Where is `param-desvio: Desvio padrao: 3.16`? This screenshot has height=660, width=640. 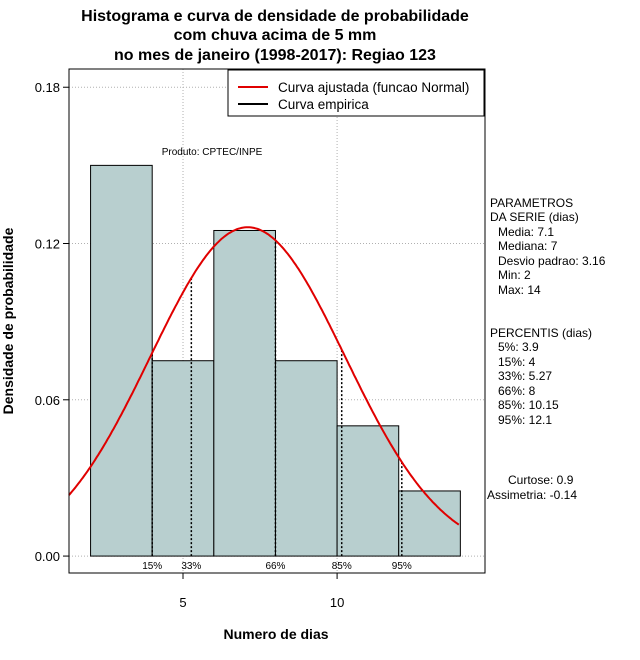
param-desvio: Desvio padrao: 3.16 is located at coordinates (552, 261).